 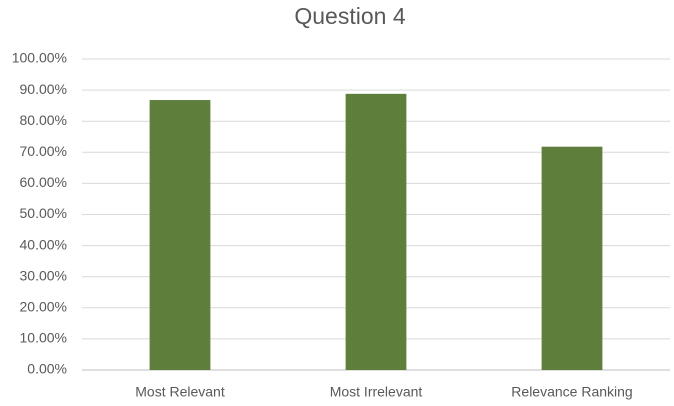 I want to click on x-tick-label: Most Irrelevant, so click(x=376, y=392).